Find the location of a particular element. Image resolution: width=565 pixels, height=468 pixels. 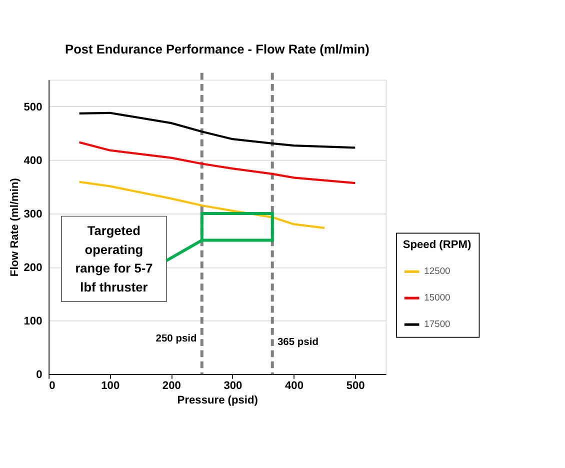

x-axis-title: Pressure (psid) is located at coordinates (217, 400).